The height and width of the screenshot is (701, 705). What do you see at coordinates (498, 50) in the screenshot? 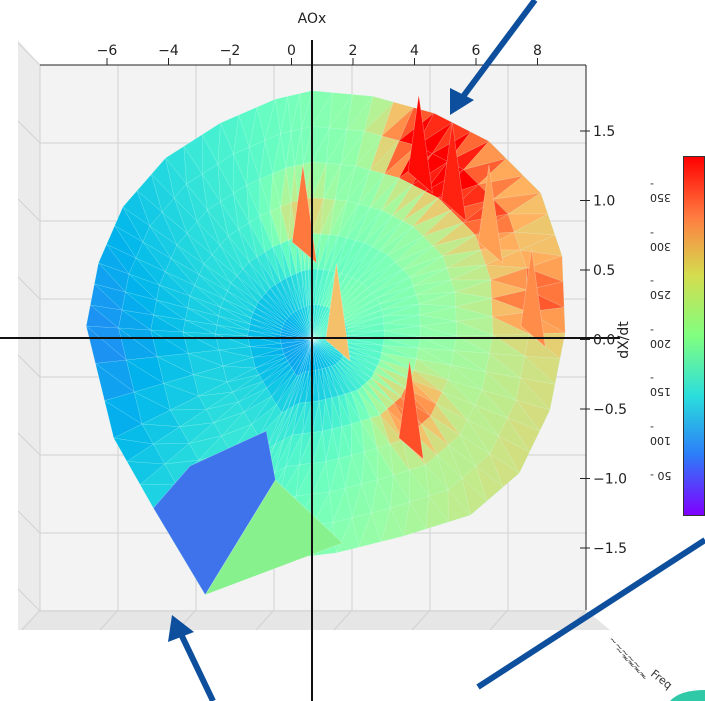
I see `arrow-top` at bounding box center [498, 50].